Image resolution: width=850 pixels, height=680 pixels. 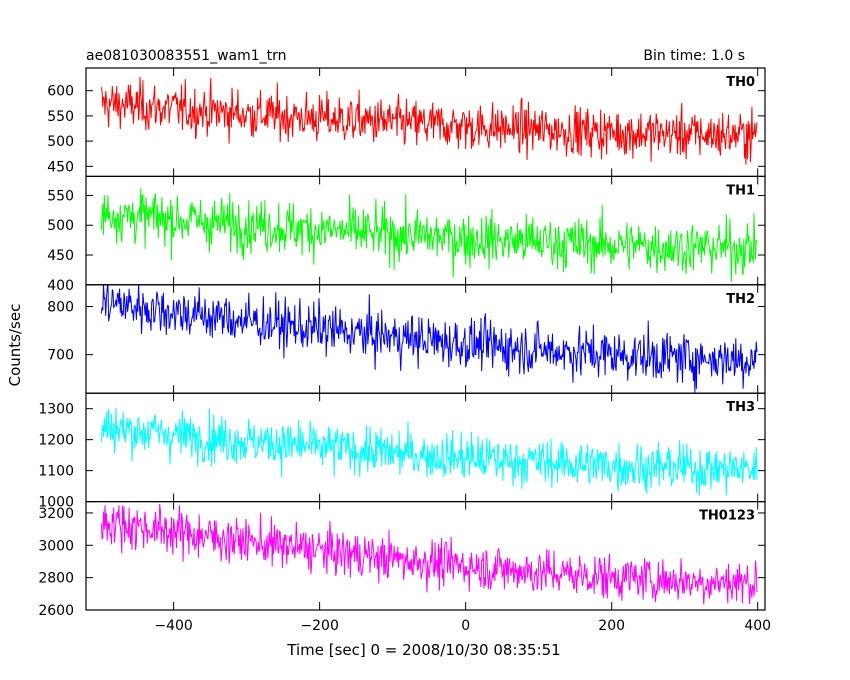 What do you see at coordinates (319, 626) in the screenshot?
I see `x-tick-label: −200` at bounding box center [319, 626].